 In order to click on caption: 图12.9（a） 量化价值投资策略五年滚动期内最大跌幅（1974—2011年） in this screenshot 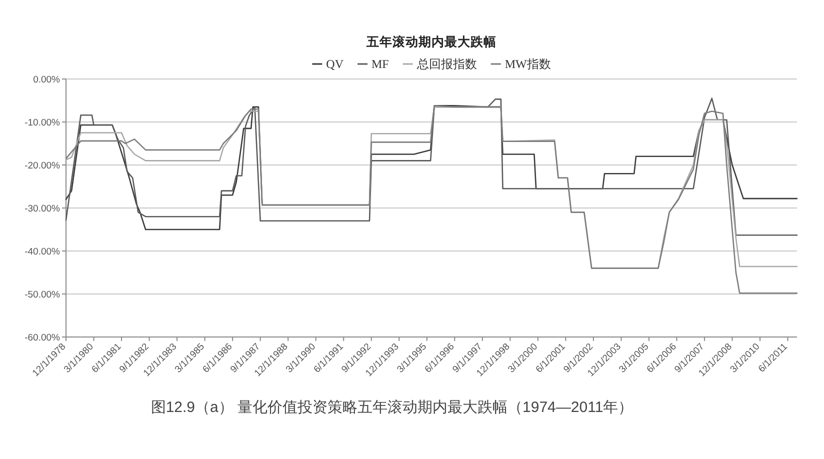, I will do `click(392, 407)`.